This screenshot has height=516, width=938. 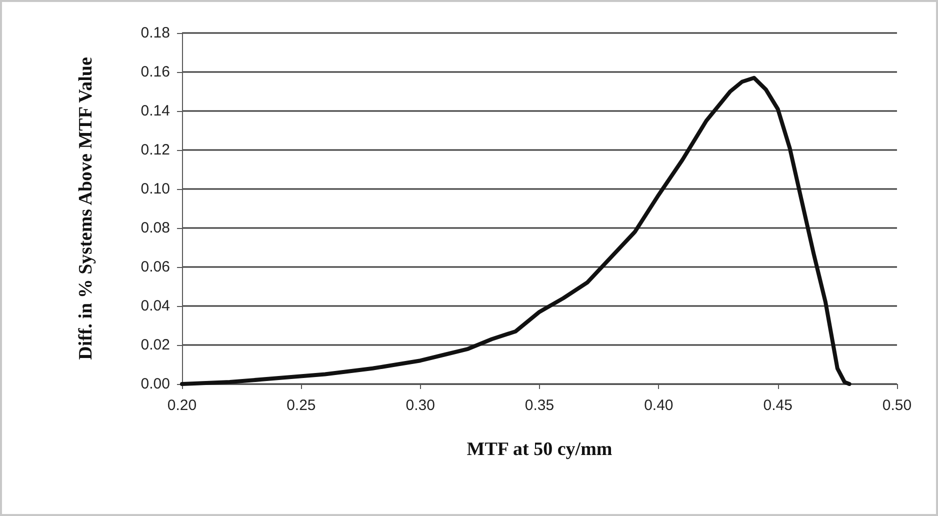 I want to click on y-tick-label: 0.00, so click(x=155, y=384).